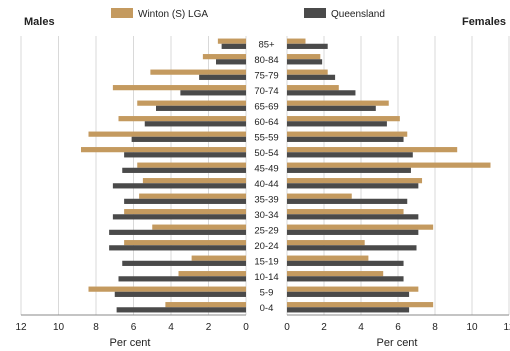 The height and width of the screenshot is (351, 510). What do you see at coordinates (435, 327) in the screenshot?
I see `right-tick-label: 8` at bounding box center [435, 327].